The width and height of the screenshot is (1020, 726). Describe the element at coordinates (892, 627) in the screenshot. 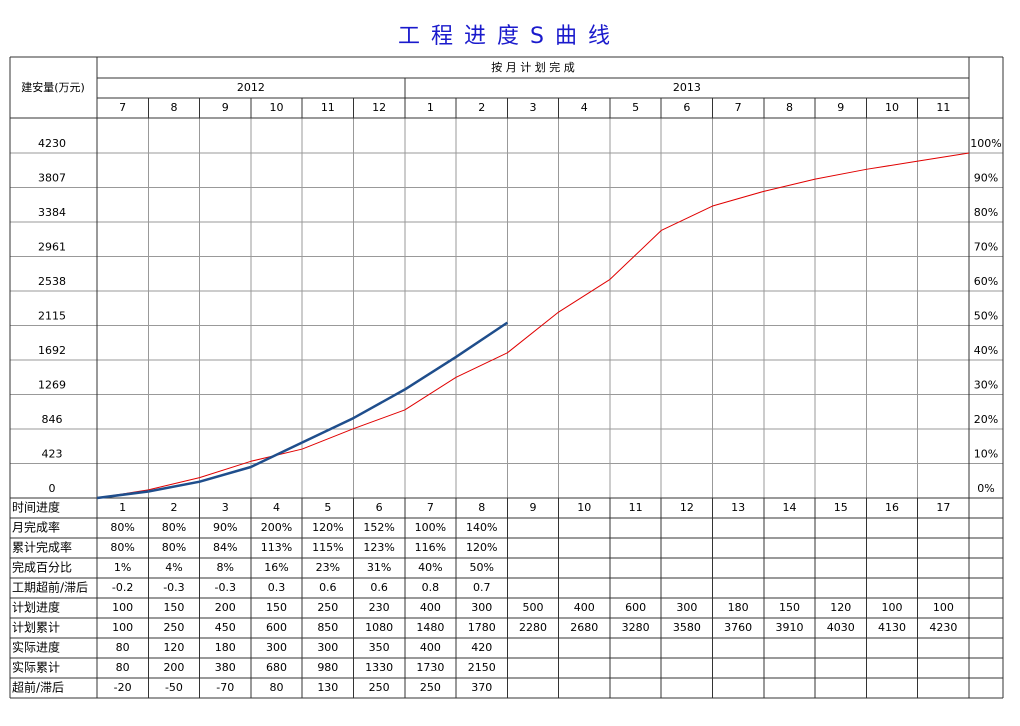

I see `cell: 4130` at that location.